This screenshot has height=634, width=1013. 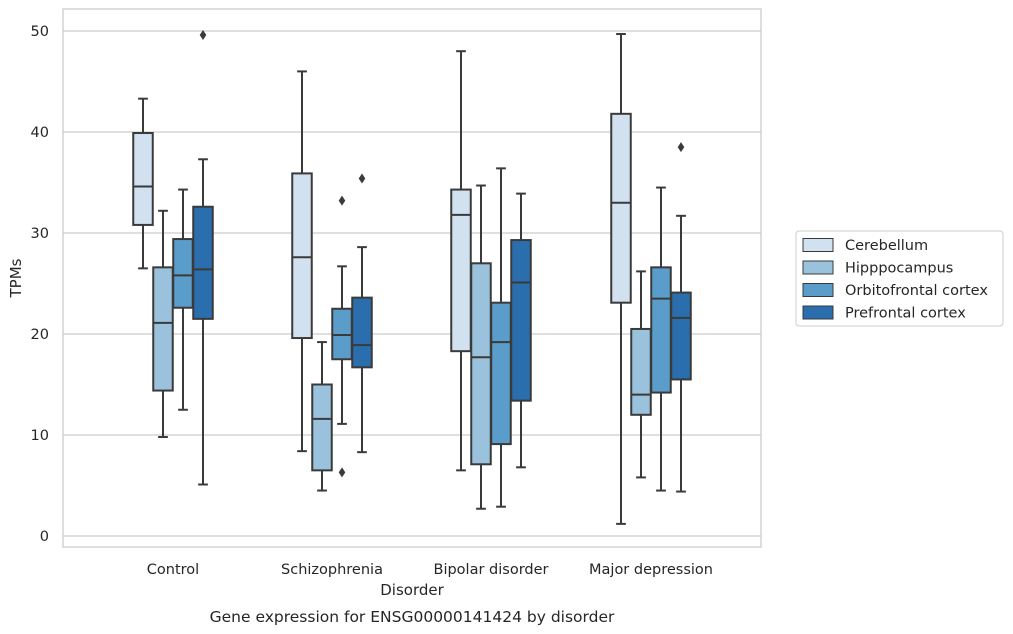 I want to click on y-axis-label: TPMs, so click(x=16, y=278).